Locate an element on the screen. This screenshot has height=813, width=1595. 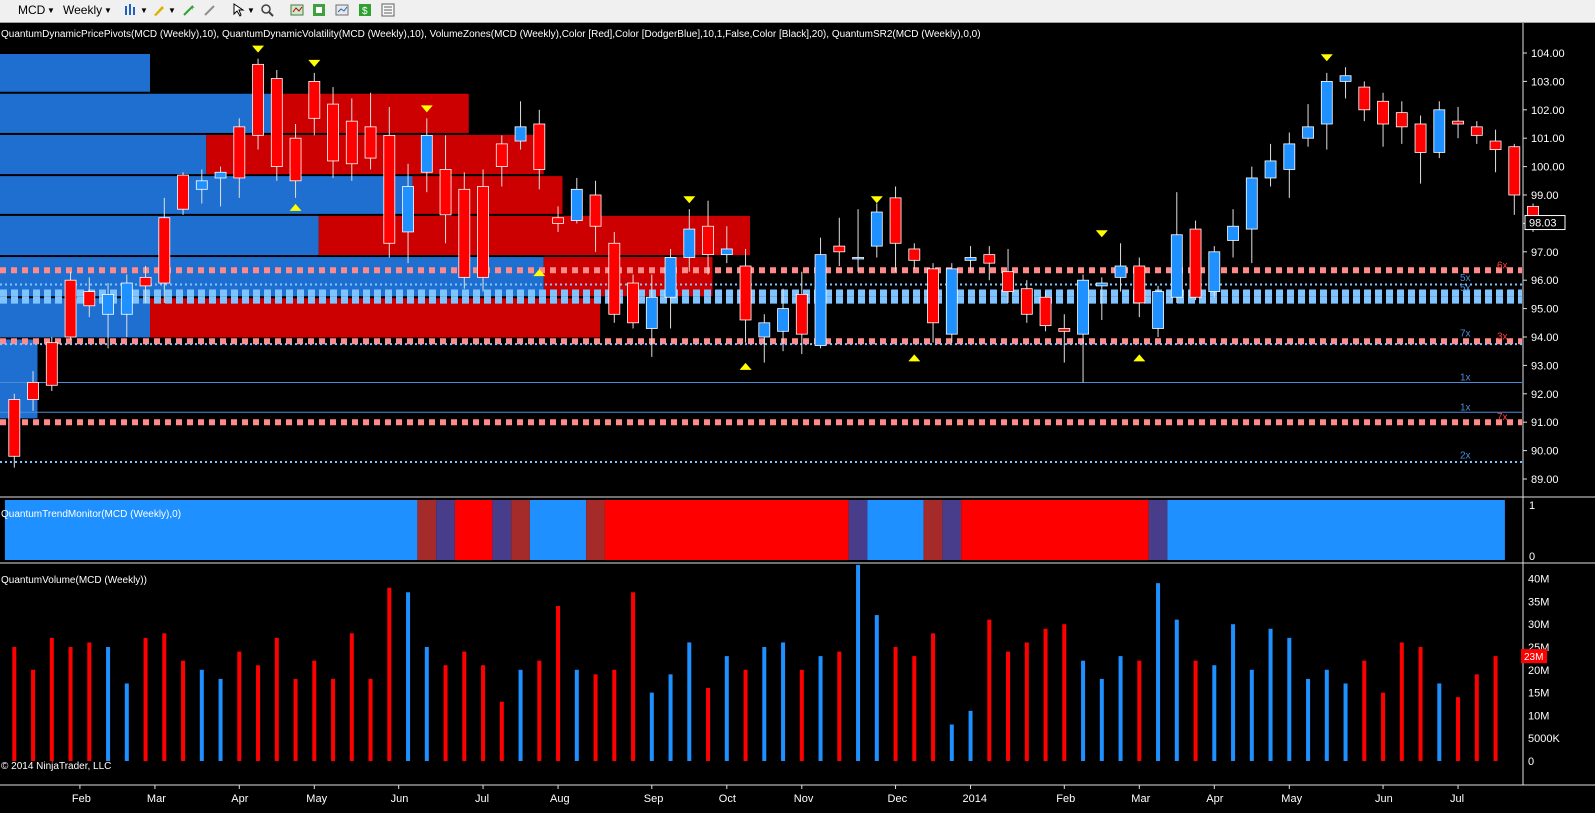
dollar-icon: $ is located at coordinates (365, 10).